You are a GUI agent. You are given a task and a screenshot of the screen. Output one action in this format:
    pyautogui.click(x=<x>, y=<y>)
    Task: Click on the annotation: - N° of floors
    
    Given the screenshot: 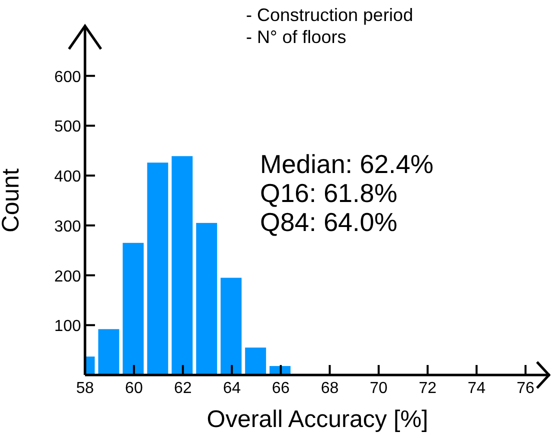 What is the action you would take?
    pyautogui.click(x=297, y=37)
    